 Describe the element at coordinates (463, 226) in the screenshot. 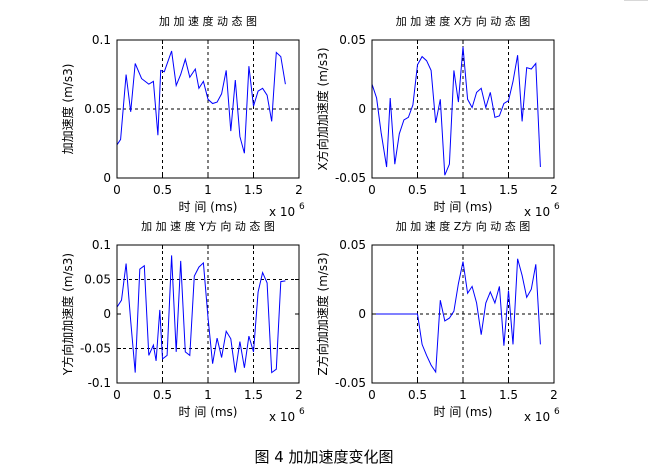

I see `chart-title: 加 加 速 度 Z方 向 动 态 图` at that location.